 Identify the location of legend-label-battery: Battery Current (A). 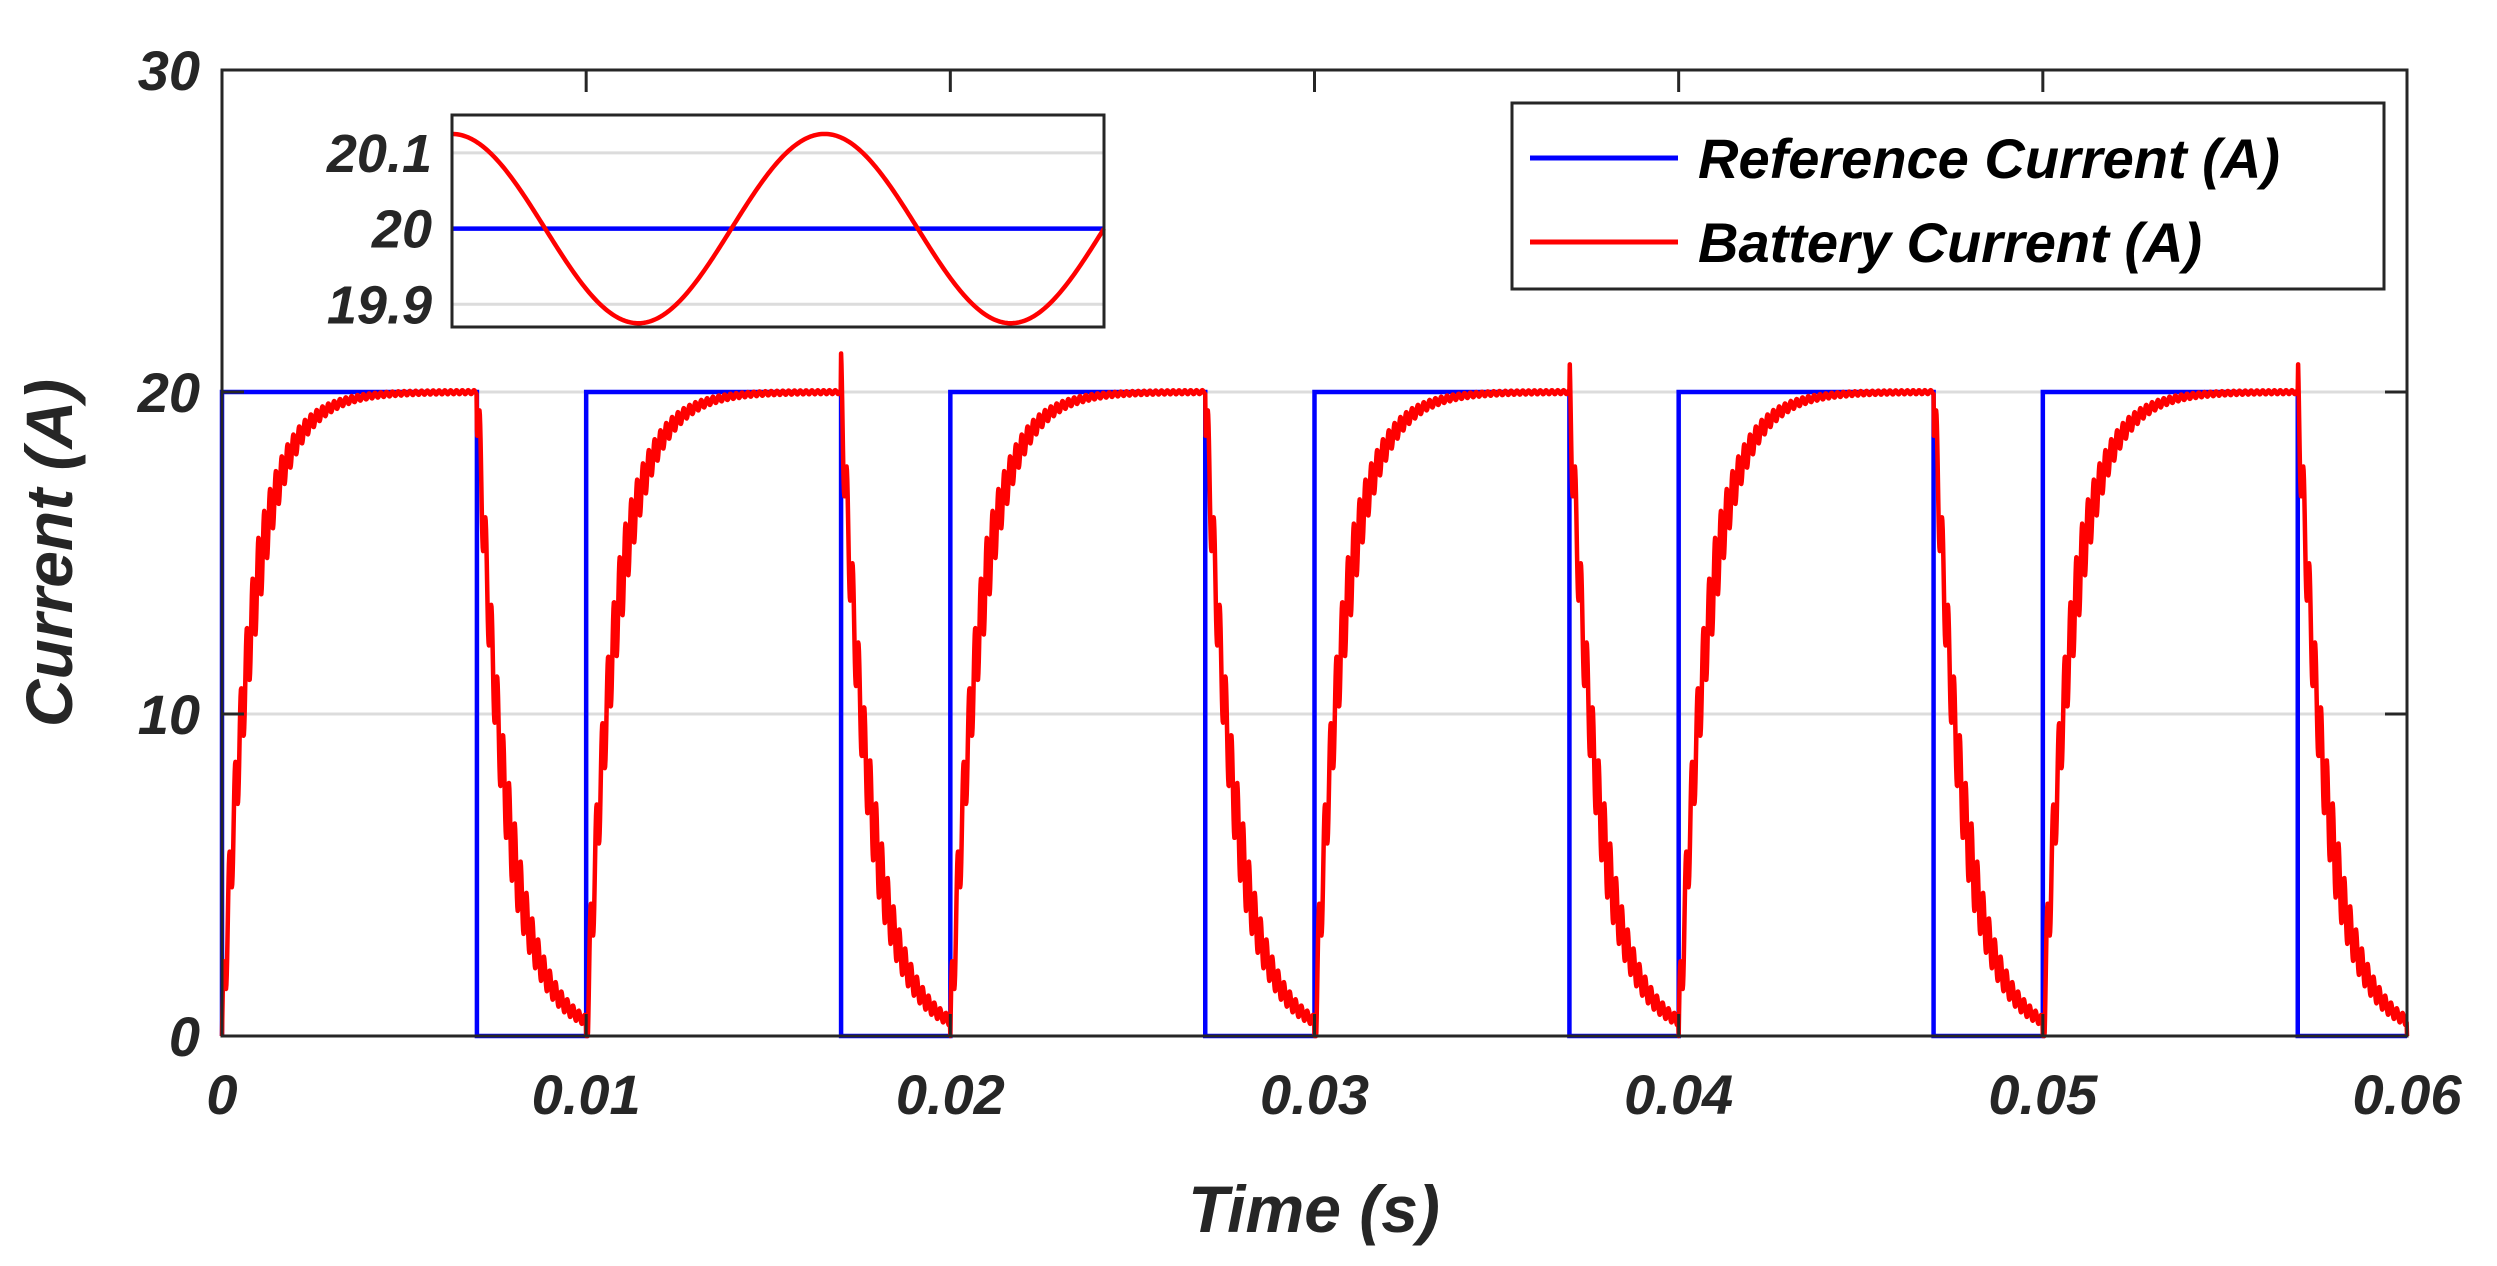
(1950, 242).